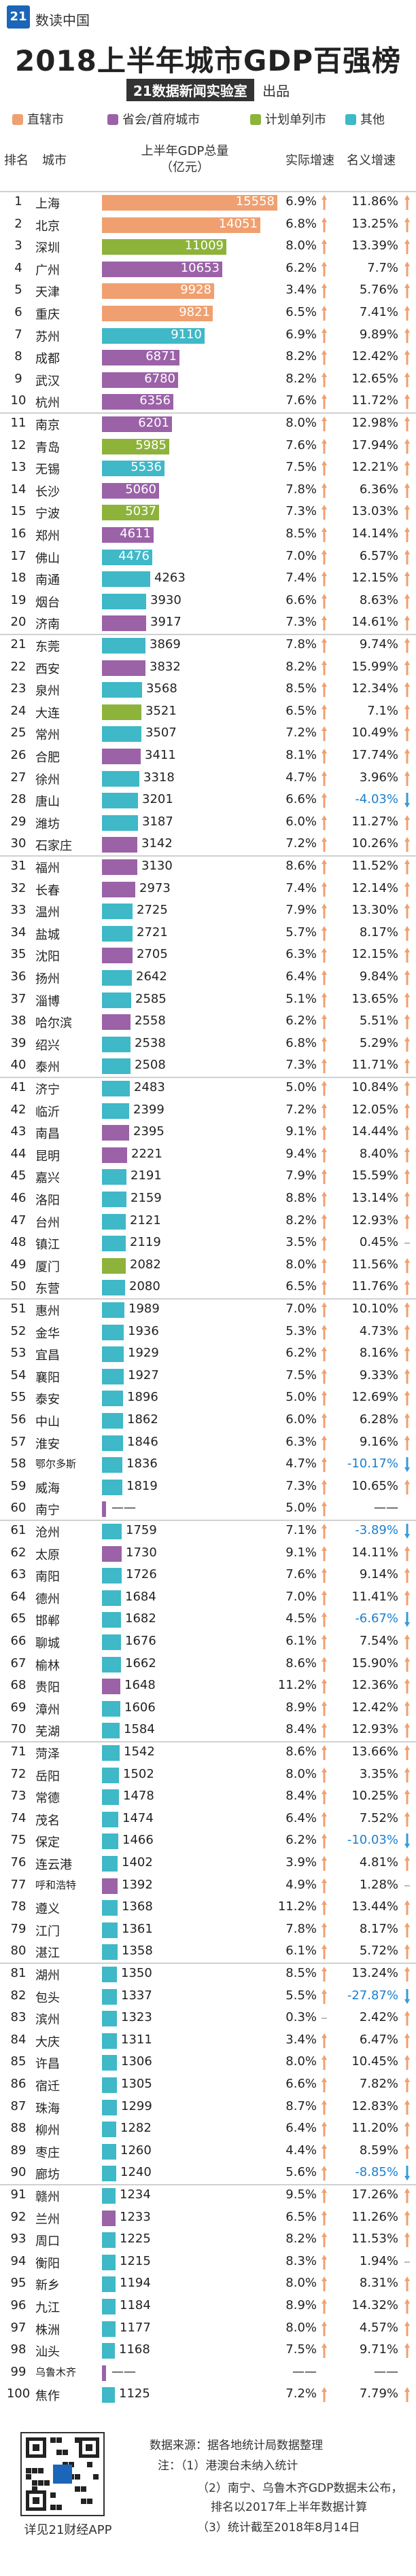 This screenshot has width=416, height=2576. Describe the element at coordinates (19, 1153) in the screenshot. I see `rank-label: 44` at that location.